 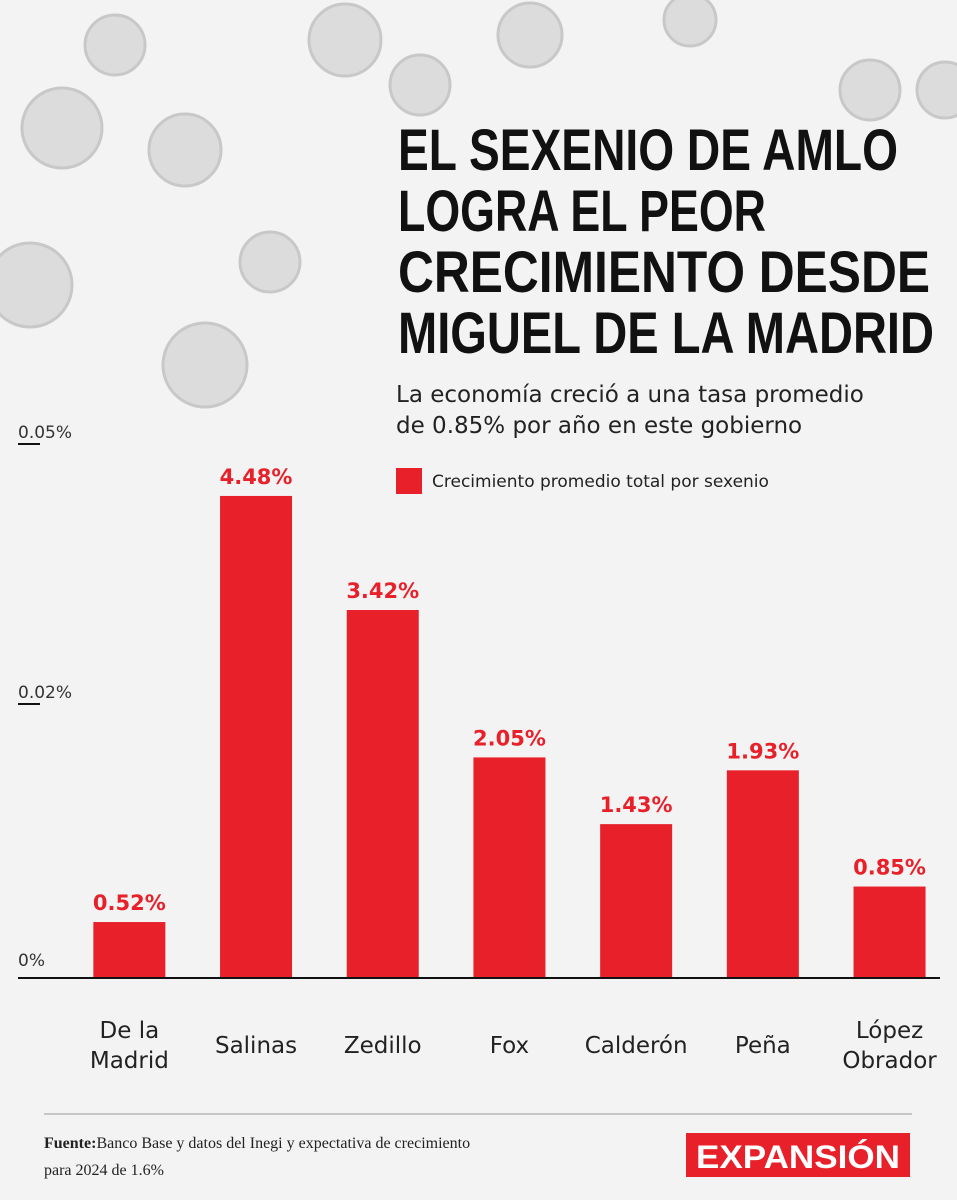 What do you see at coordinates (509, 1046) in the screenshot?
I see `x-tick-label: Fox` at bounding box center [509, 1046].